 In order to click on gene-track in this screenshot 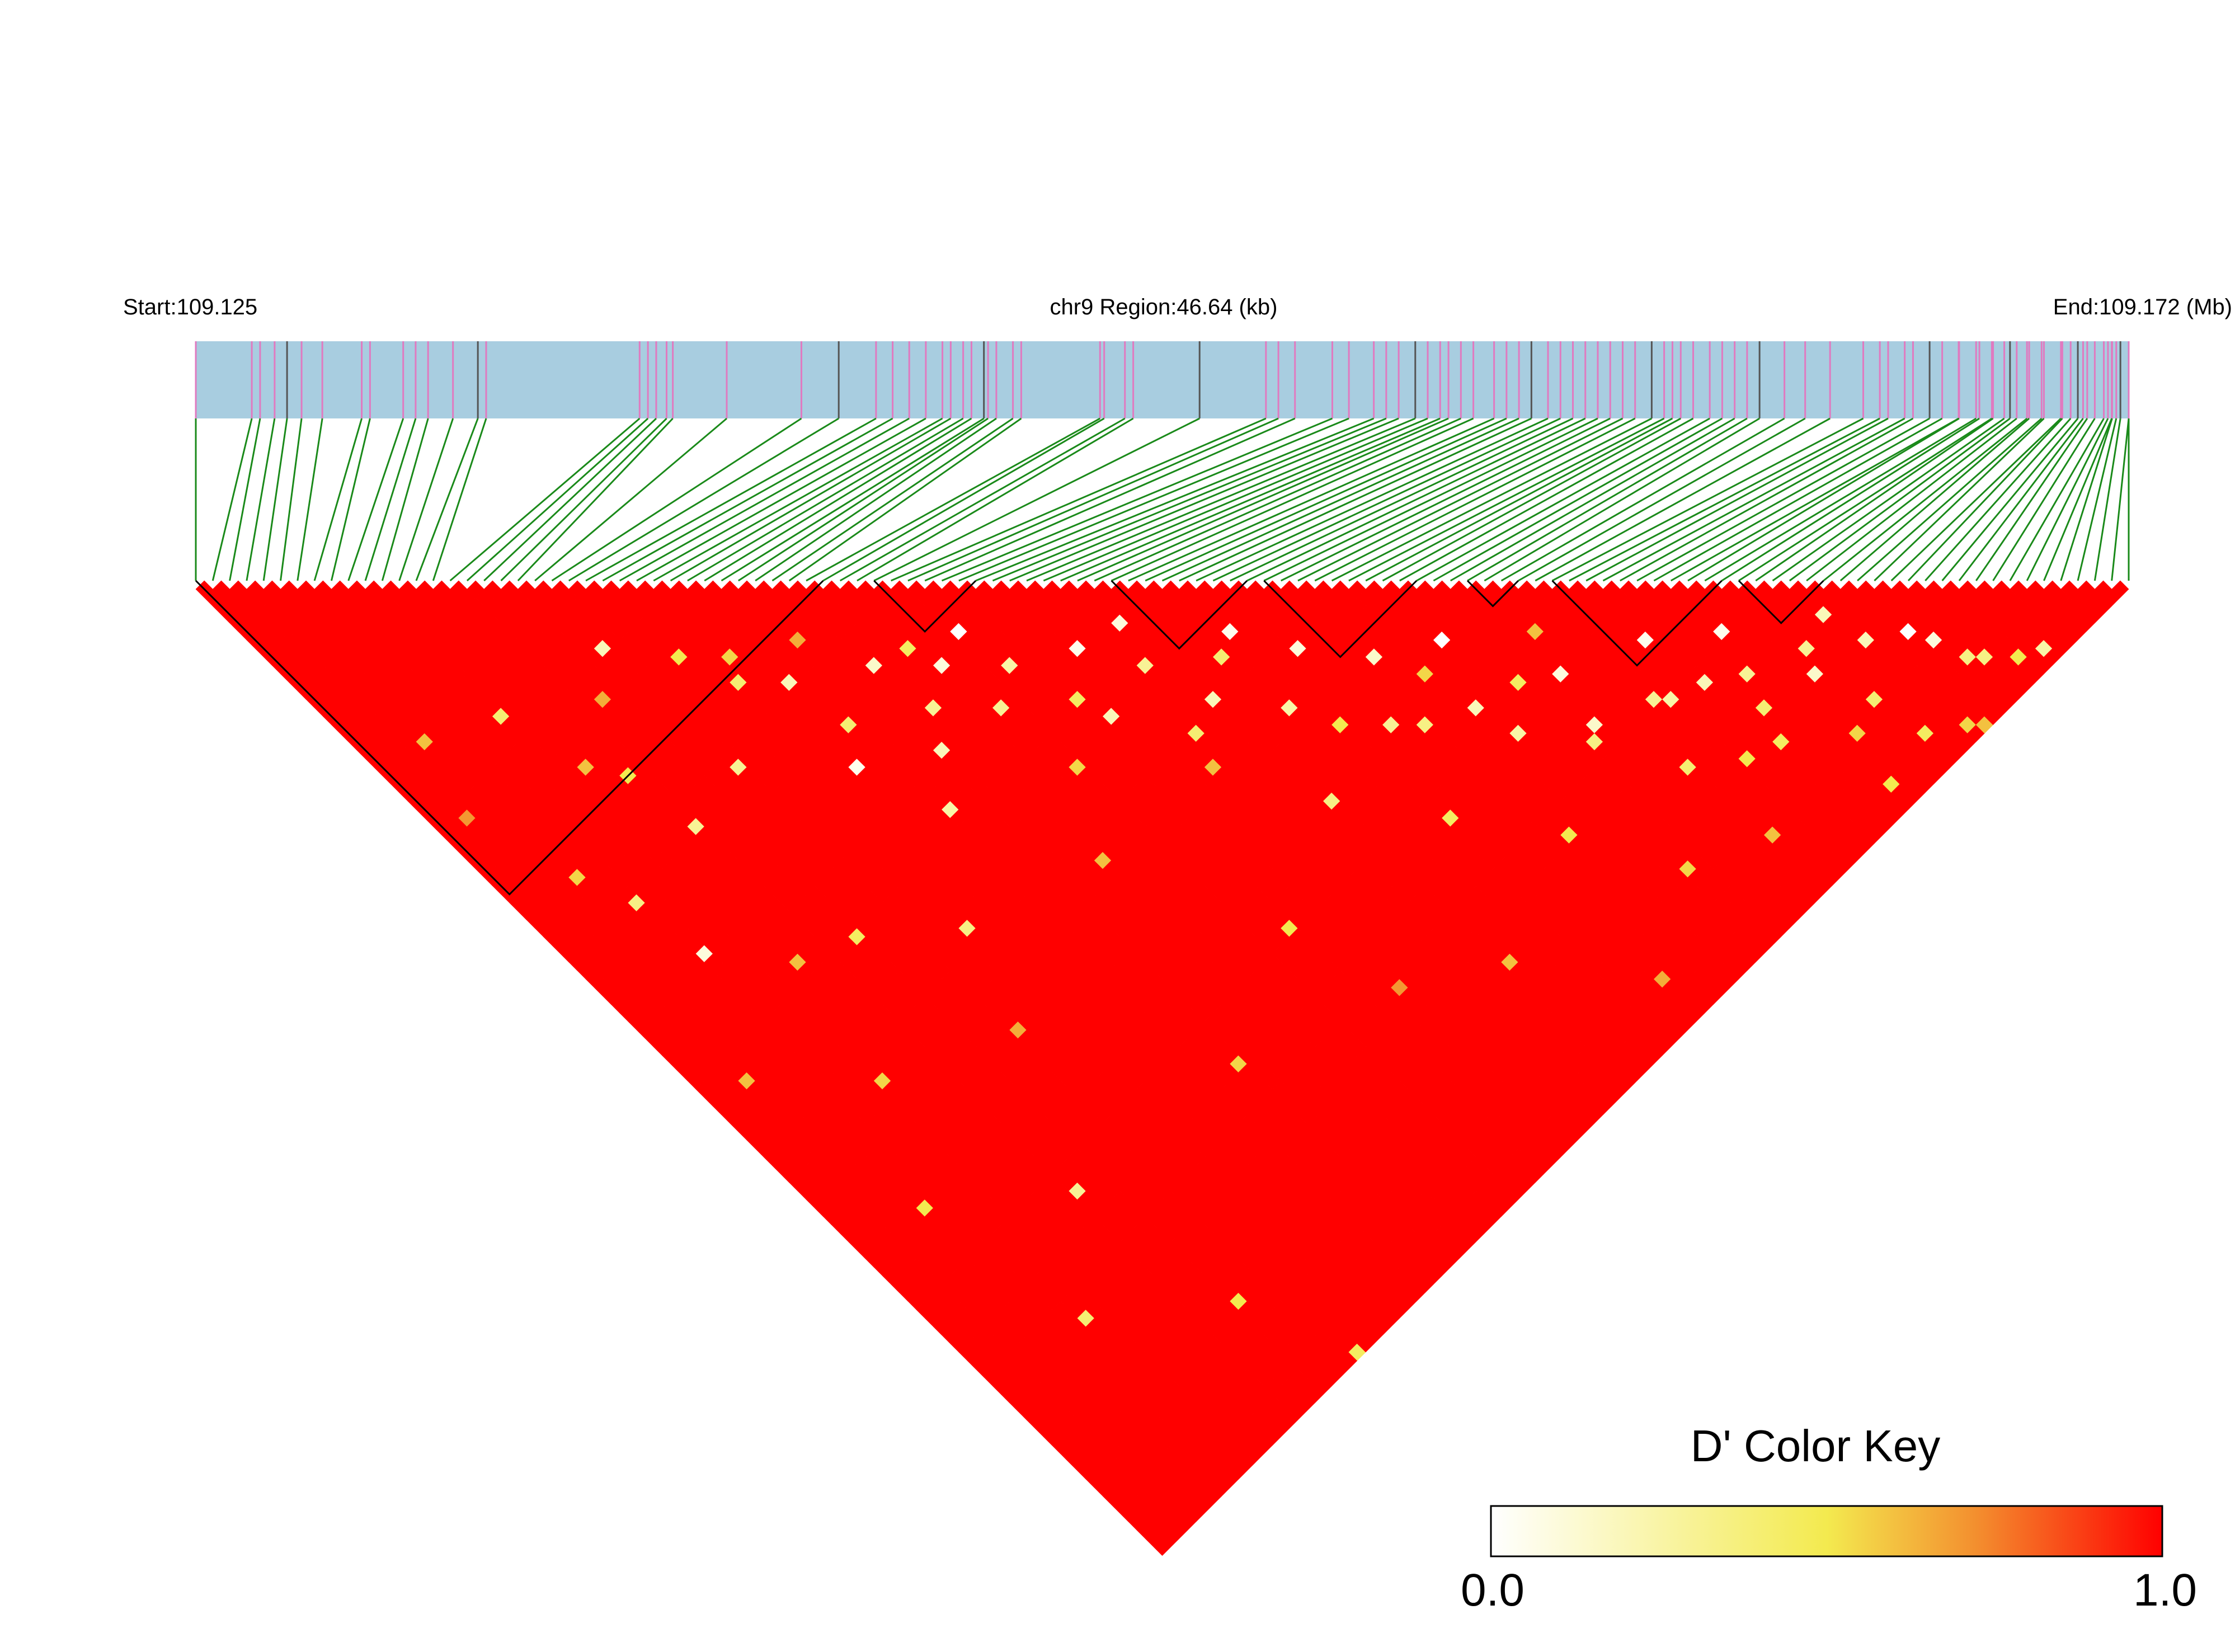, I will do `click(1162, 379)`.